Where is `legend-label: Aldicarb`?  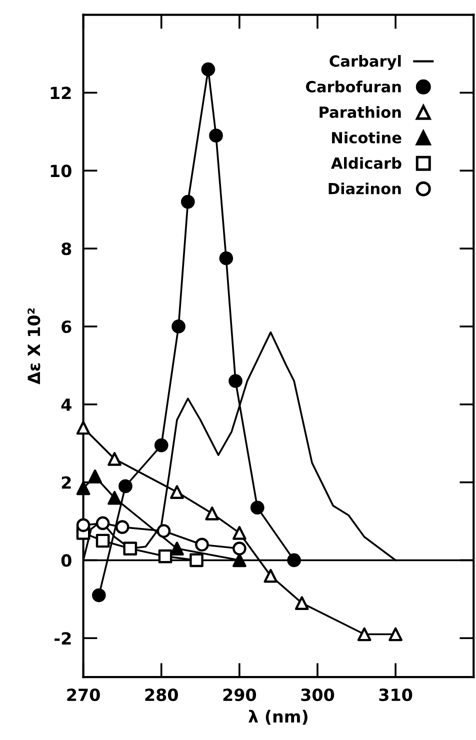
legend-label: Aldicarb is located at coordinates (366, 163).